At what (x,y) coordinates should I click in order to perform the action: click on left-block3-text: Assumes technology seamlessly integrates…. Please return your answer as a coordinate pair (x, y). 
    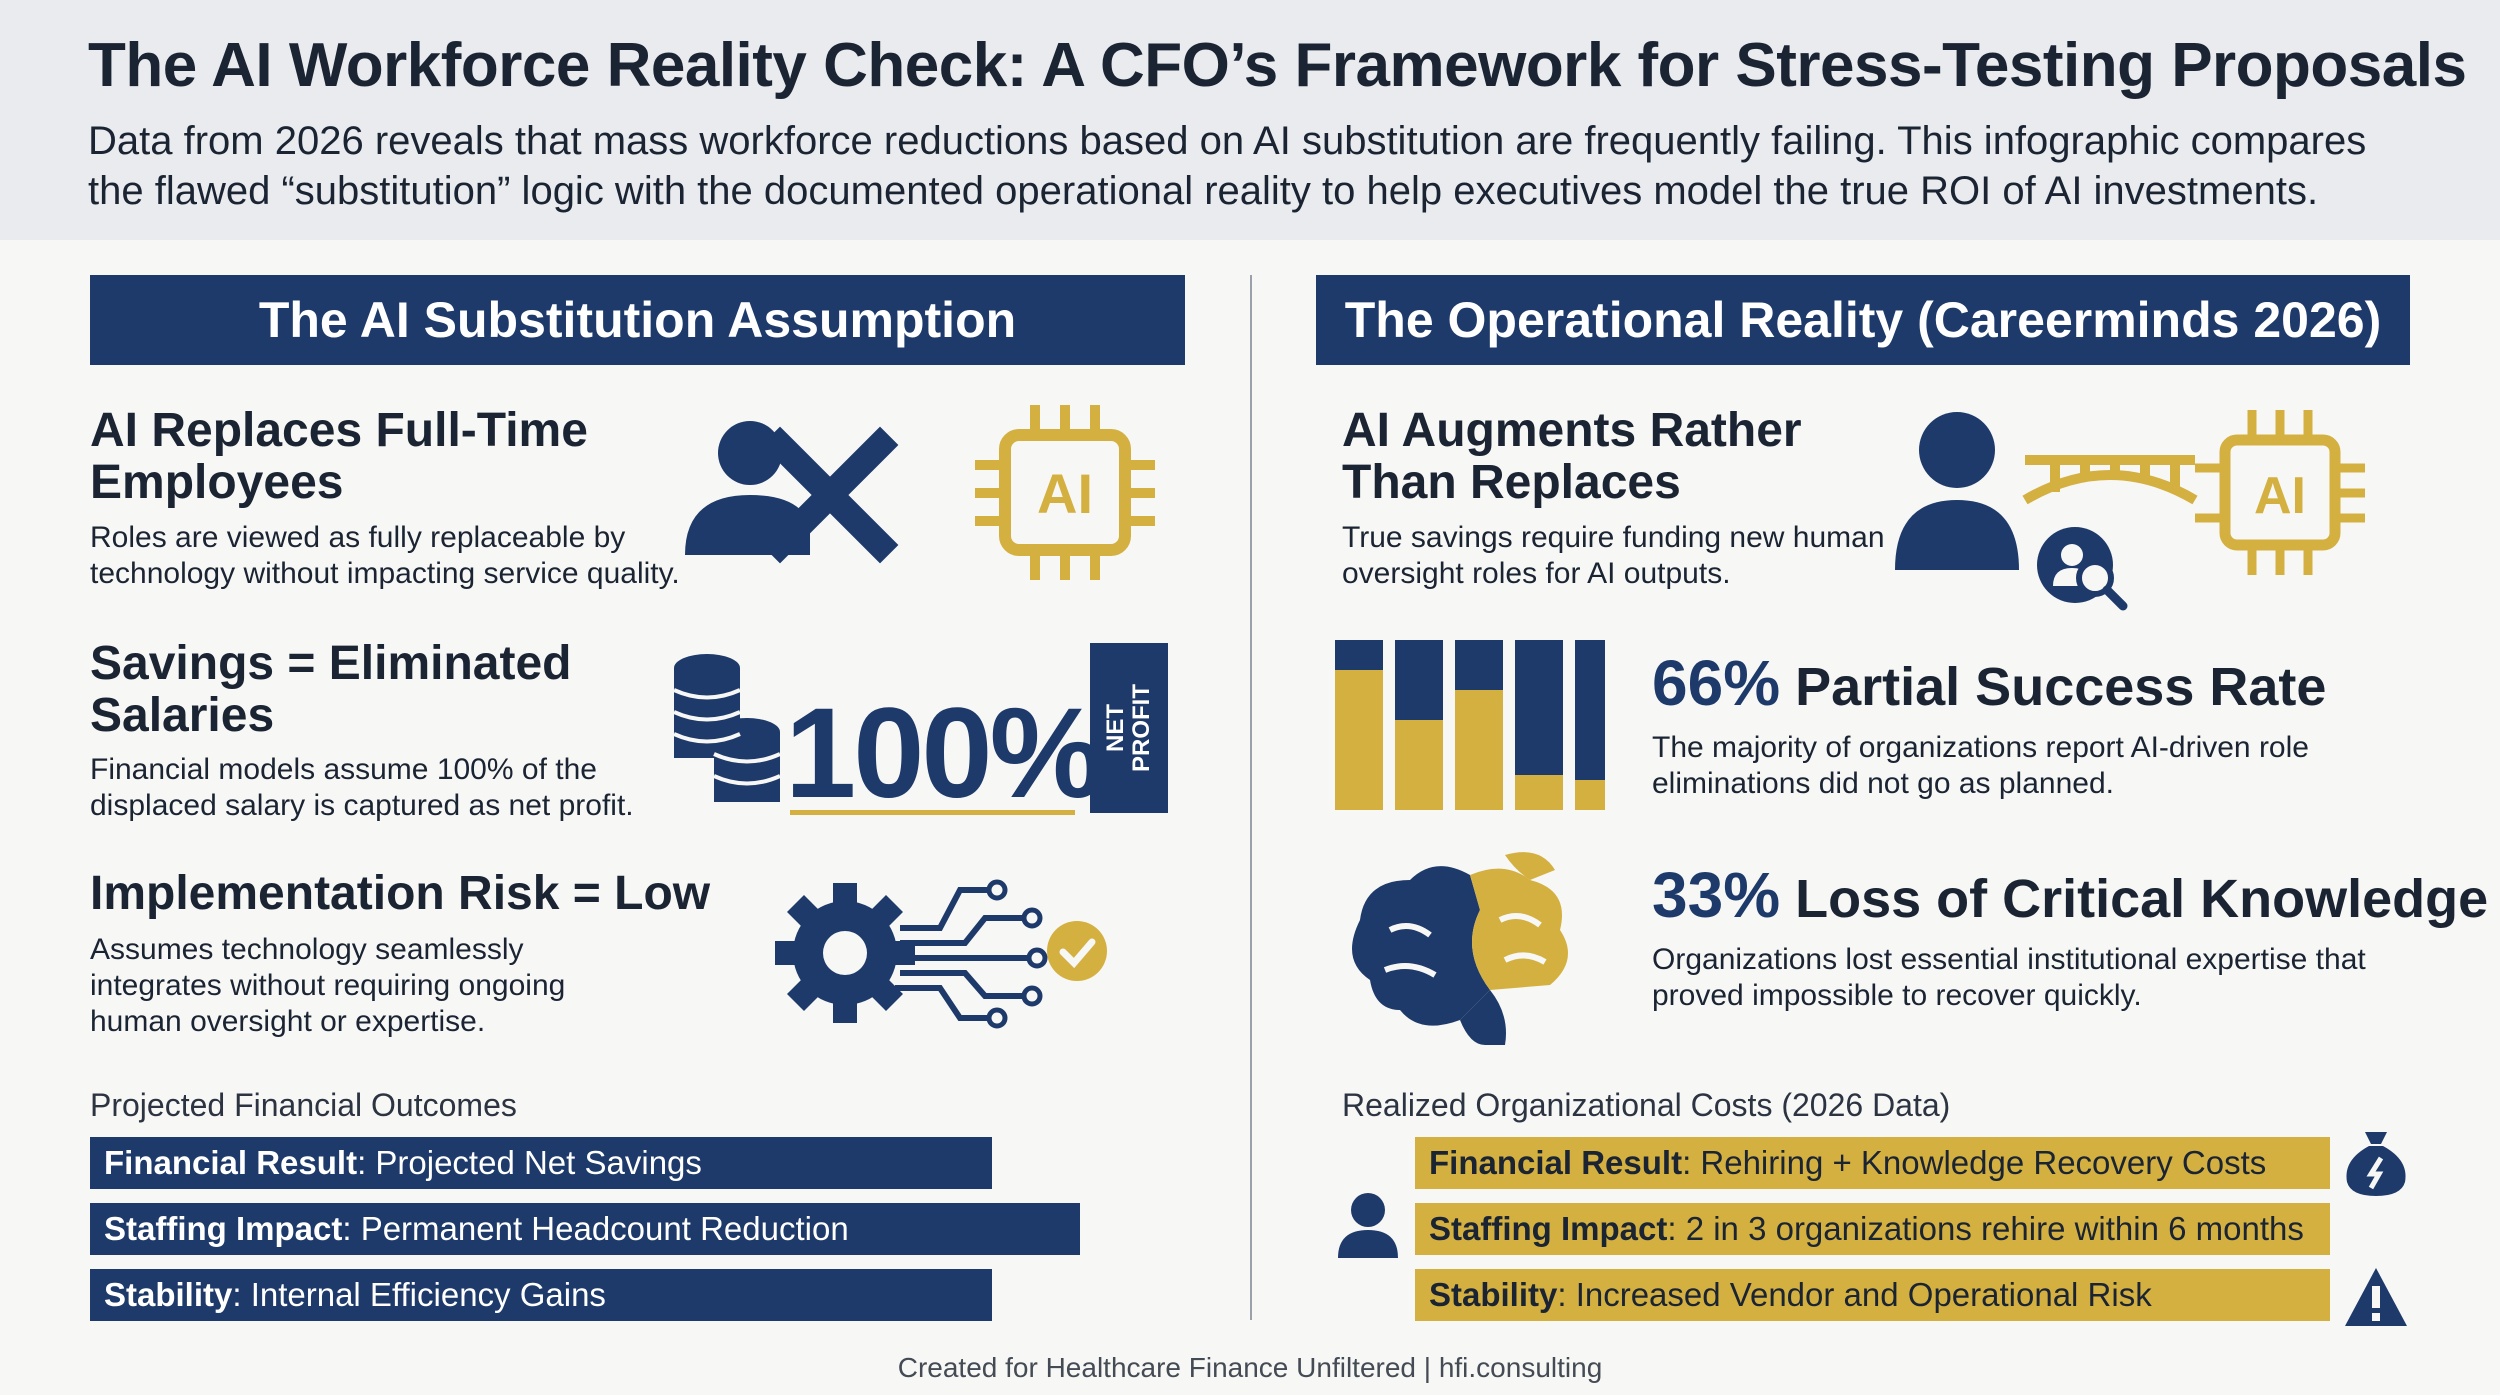
    Looking at the image, I should click on (328, 985).